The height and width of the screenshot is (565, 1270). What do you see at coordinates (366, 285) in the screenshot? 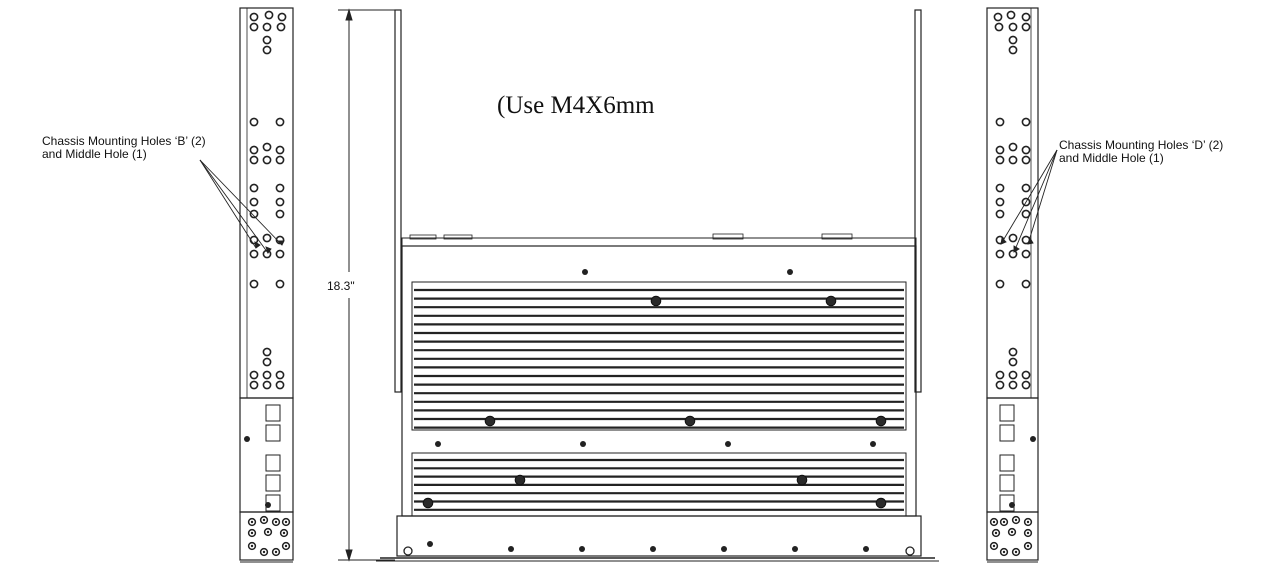
I see `dimension-line` at bounding box center [366, 285].